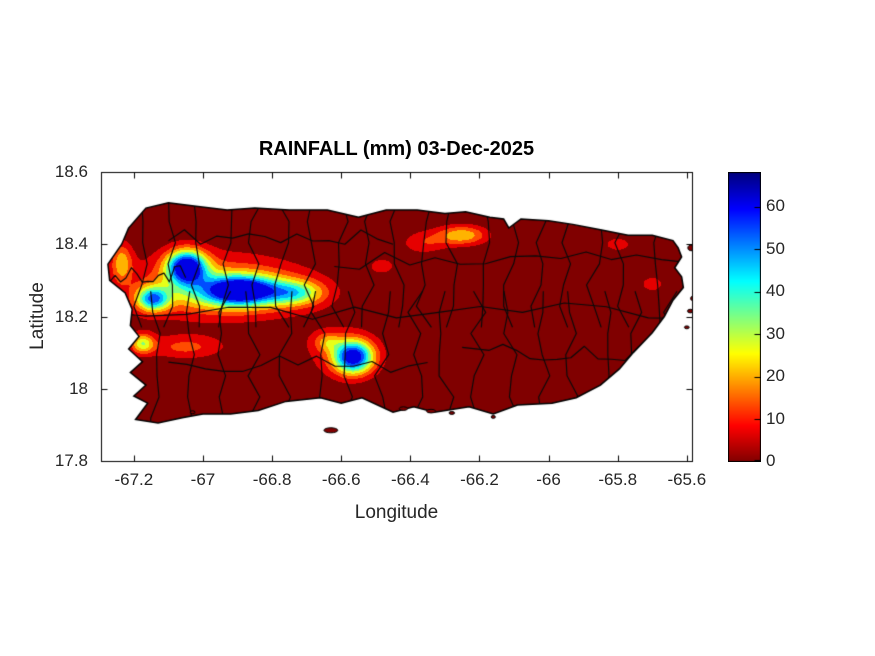 This screenshot has height=656, width=875. I want to click on y-axis-label: Latitude, so click(37, 316).